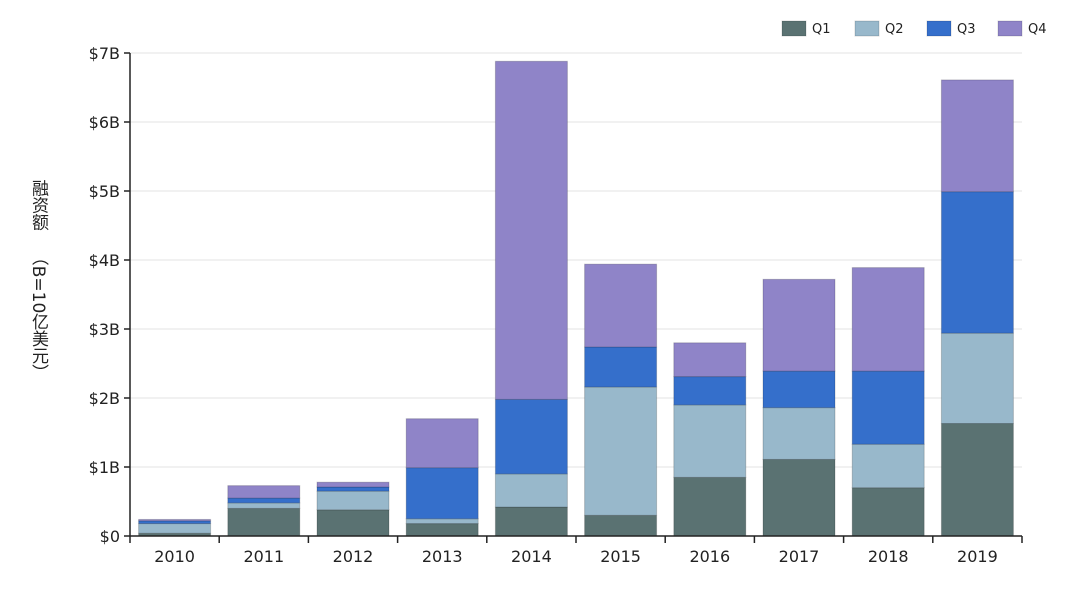 The image size is (1080, 614). Describe the element at coordinates (894, 29) in the screenshot. I see `legend-label-Q2: Q2` at that location.